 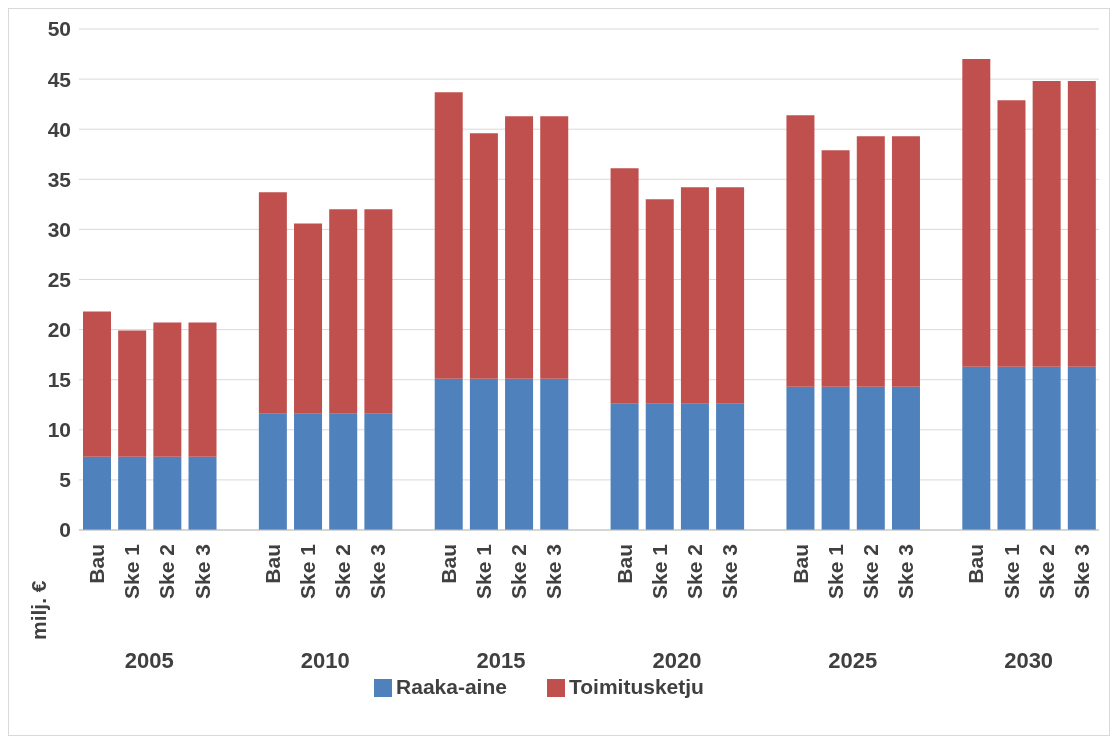 I want to click on y-tick-label: 5, so click(x=65, y=480).